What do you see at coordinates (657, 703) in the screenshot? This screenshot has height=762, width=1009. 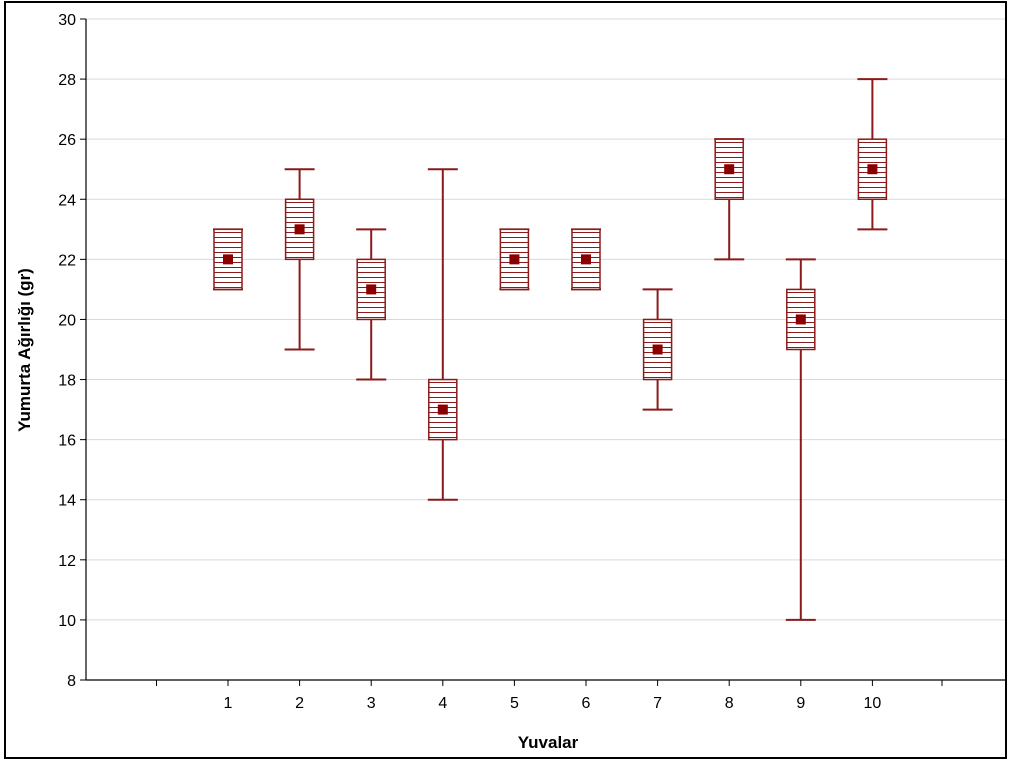 I see `x-tick-label: 7` at bounding box center [657, 703].